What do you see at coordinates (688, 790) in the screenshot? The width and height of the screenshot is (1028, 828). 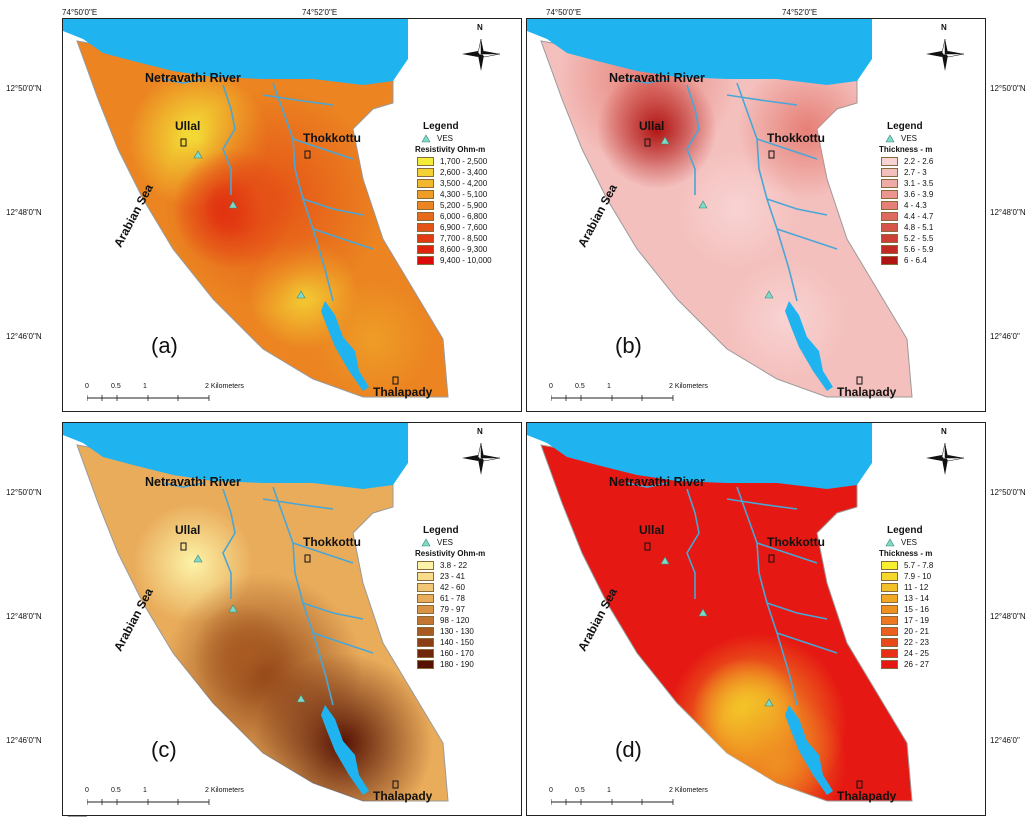 I see `scale-tick-label: 2 Kilometers` at bounding box center [688, 790].